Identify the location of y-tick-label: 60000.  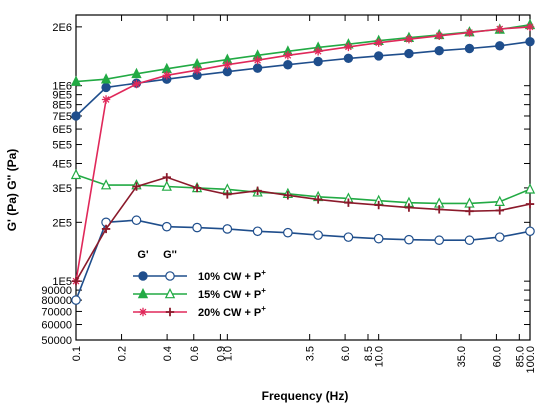
(56, 326).